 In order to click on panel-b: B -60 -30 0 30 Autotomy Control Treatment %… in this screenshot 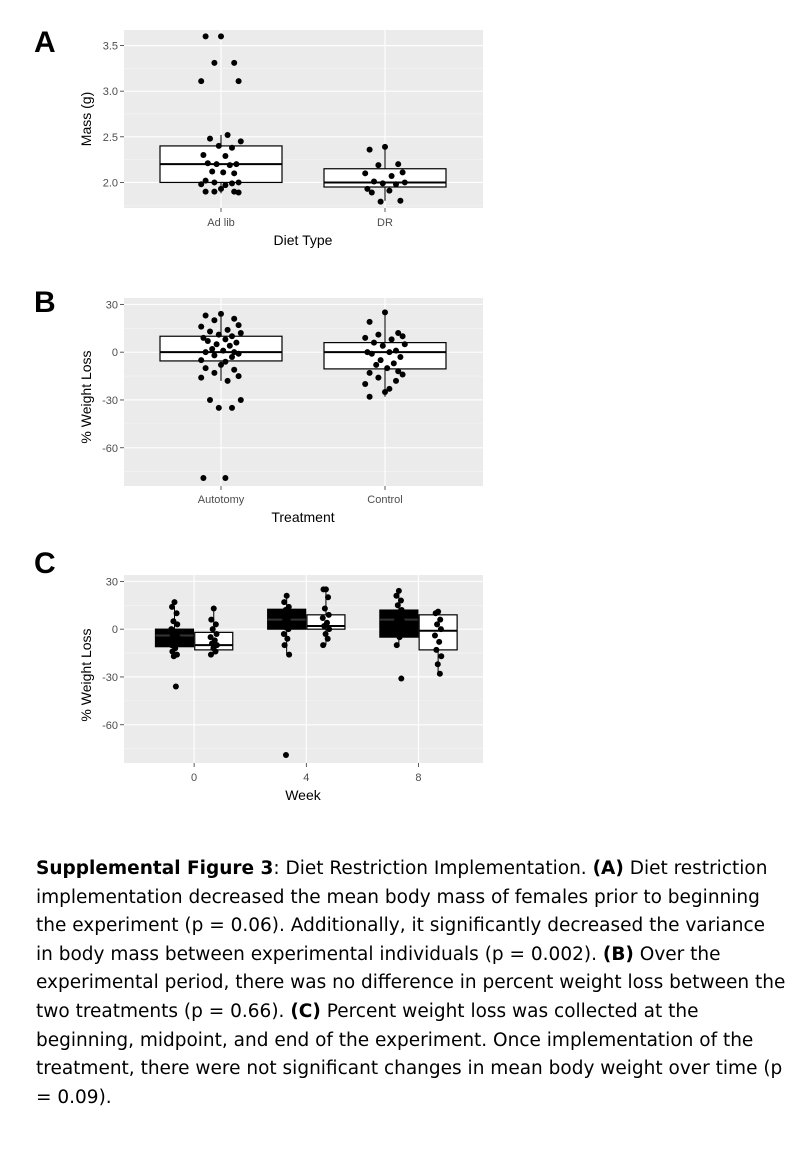, I will do `click(258, 405)`.